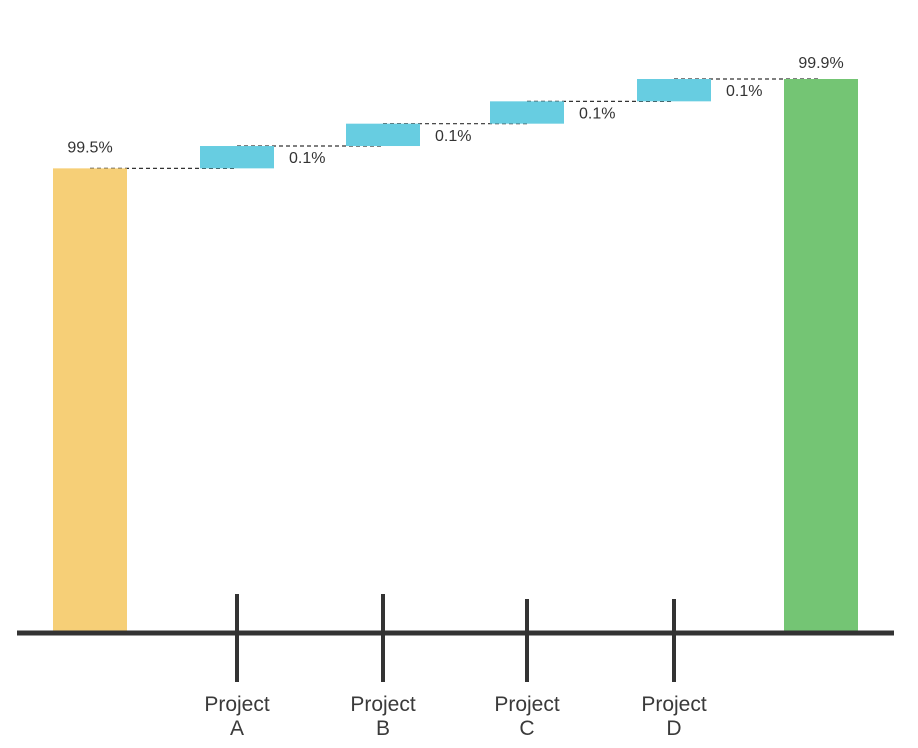 The image size is (918, 748). I want to click on value-labels: 99.5% 0.1% 0.1% 0.1% 0.1% 99.9%, so click(455, 111).